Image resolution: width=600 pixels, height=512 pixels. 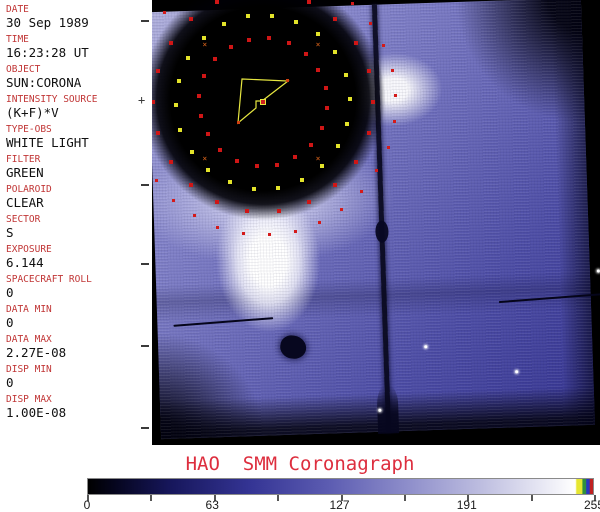 What do you see at coordinates (17, 39) in the screenshot?
I see `field-label: TIME` at bounding box center [17, 39].